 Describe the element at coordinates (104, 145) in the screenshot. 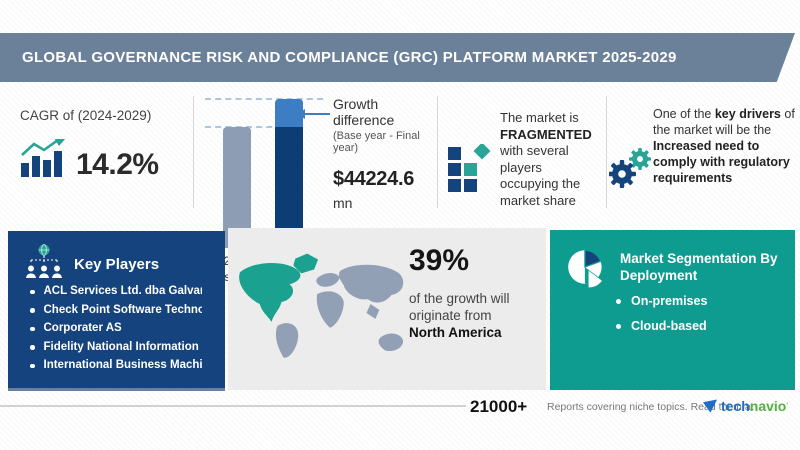

I see `cagr-section: CAGR of (2024-2029) 14.2%` at that location.